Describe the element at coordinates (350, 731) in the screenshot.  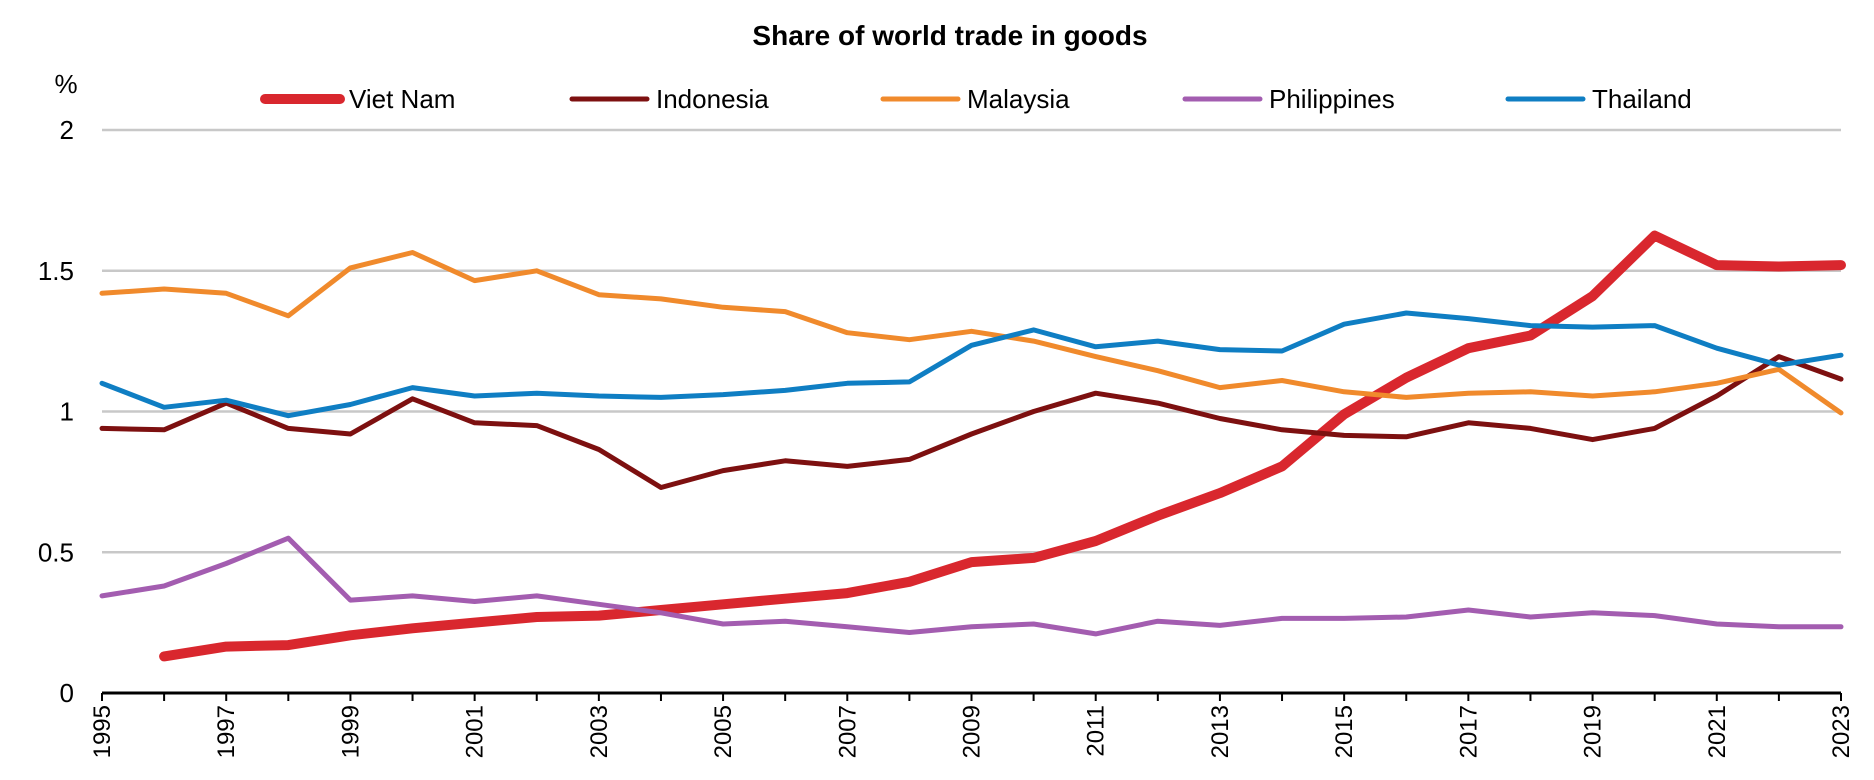
I see `x-tick-label: 1999` at that location.